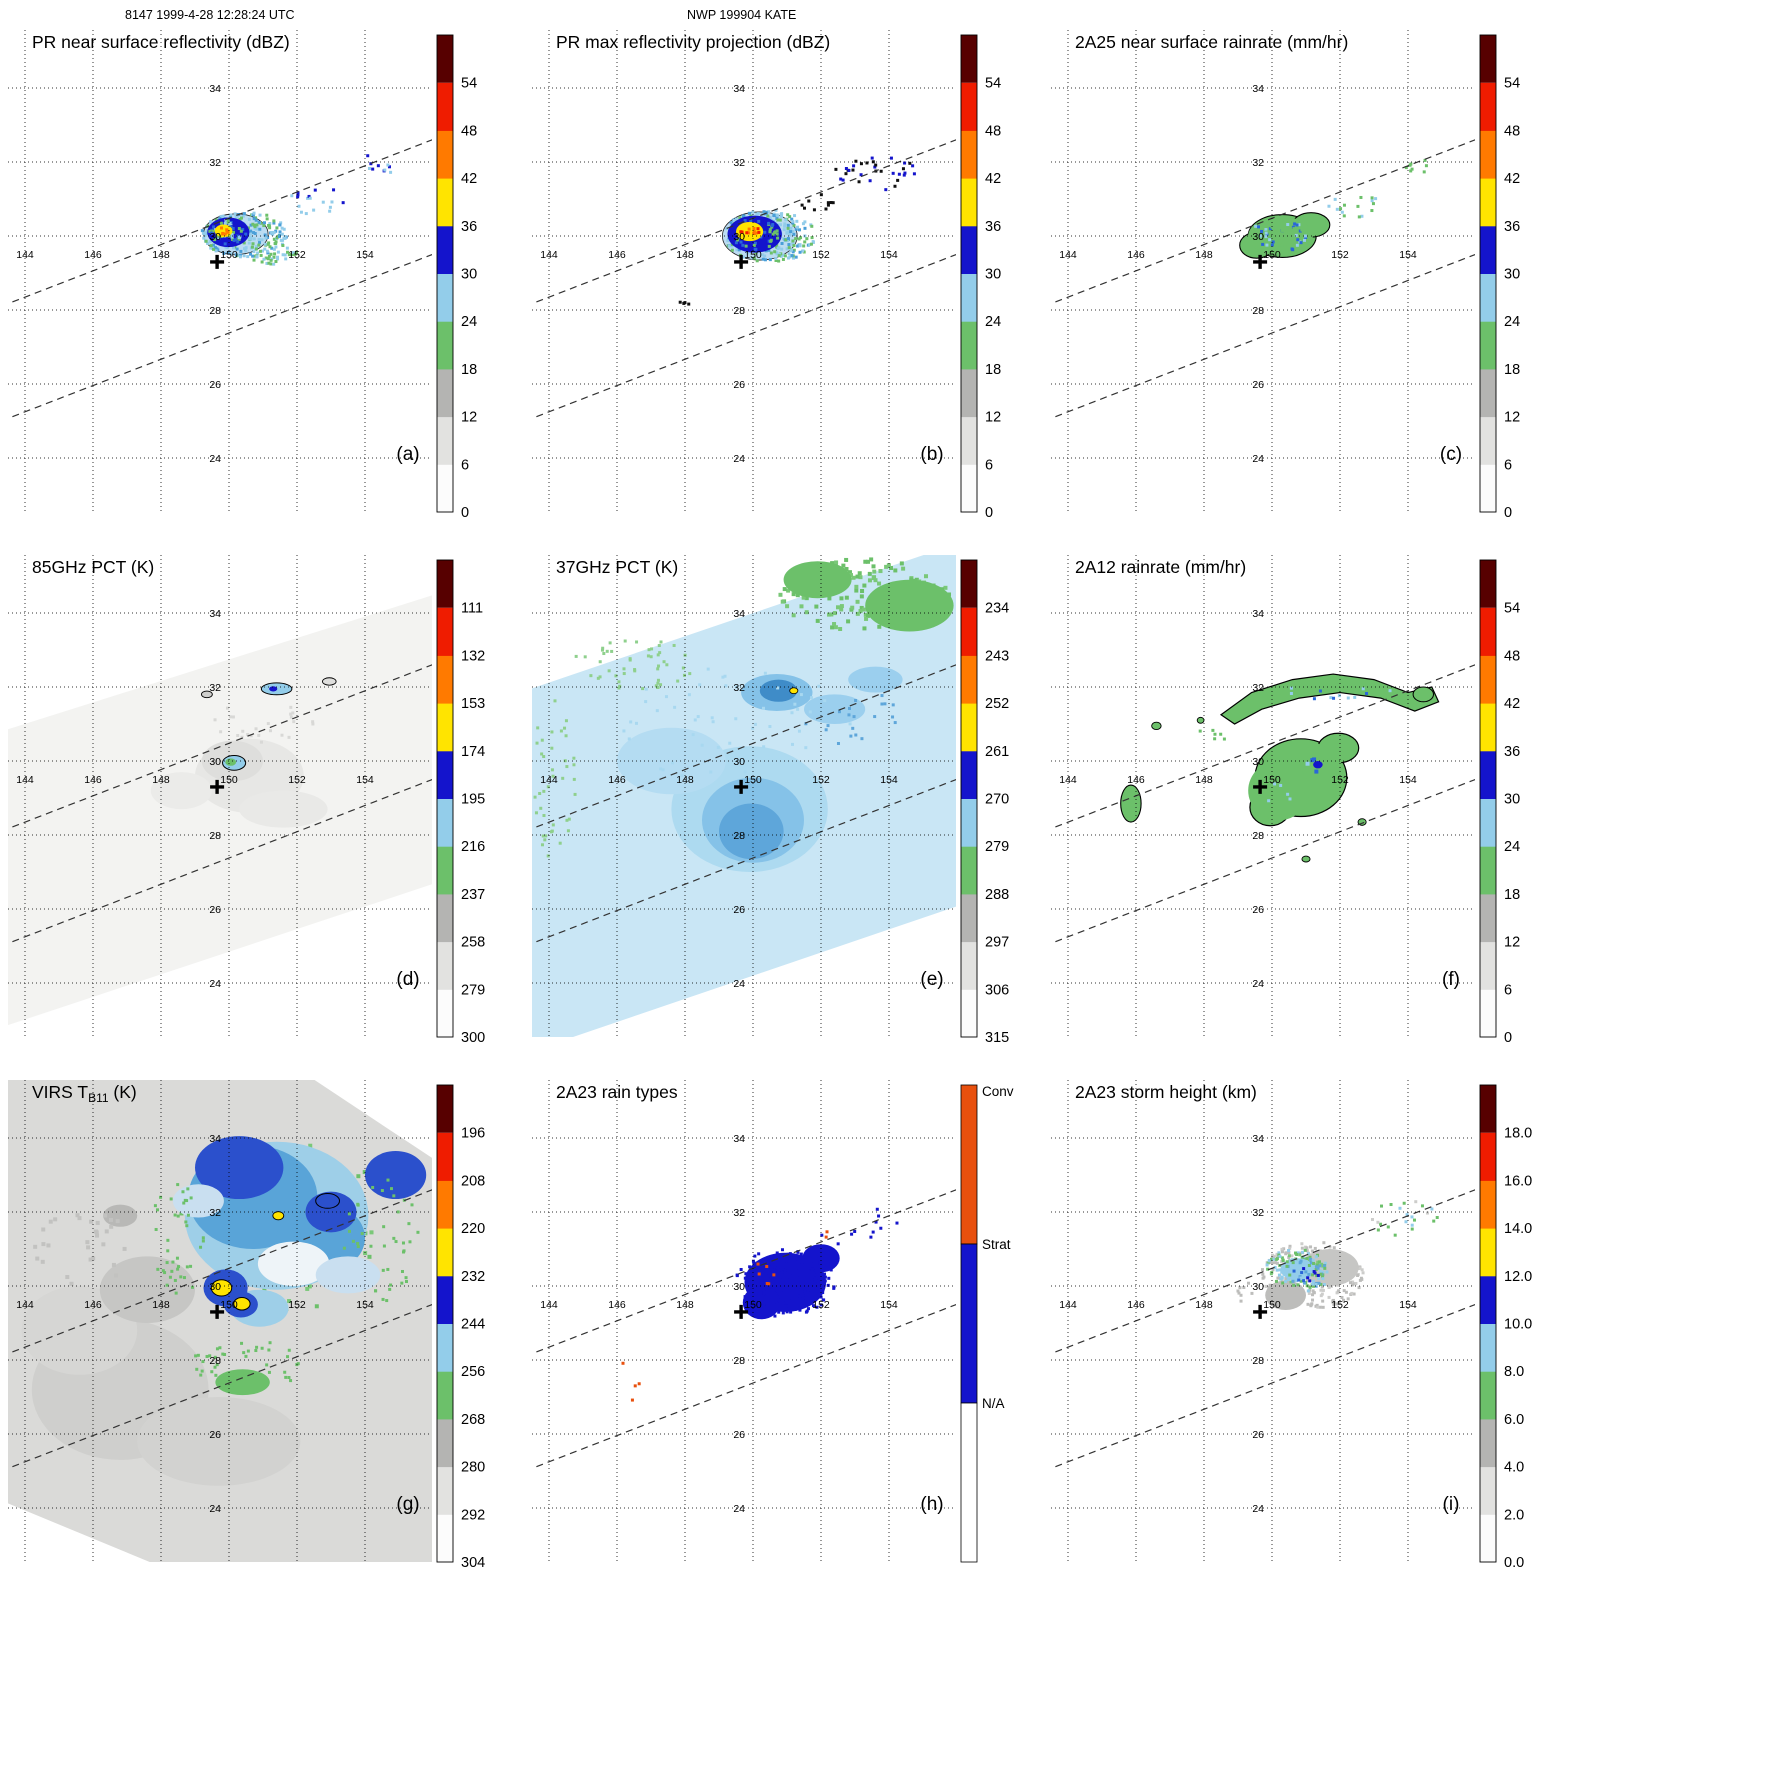 Image resolution: width=1771 pixels, height=1771 pixels. What do you see at coordinates (1488, 798) in the screenshot?
I see `colorbar-outline` at bounding box center [1488, 798].